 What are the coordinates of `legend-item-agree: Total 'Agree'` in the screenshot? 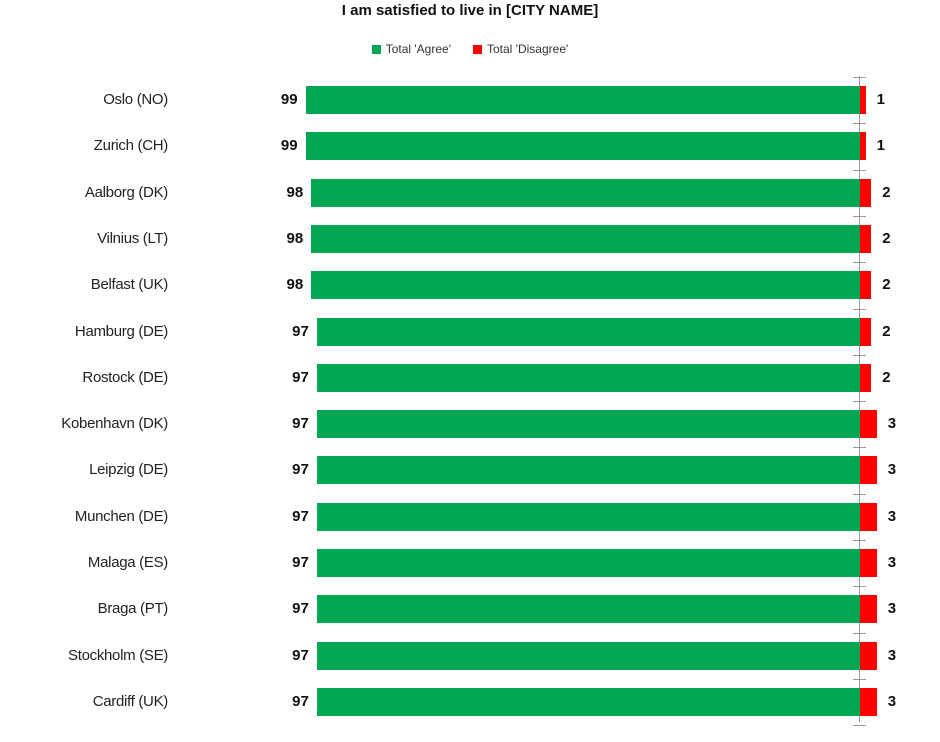 It's located at (411, 49).